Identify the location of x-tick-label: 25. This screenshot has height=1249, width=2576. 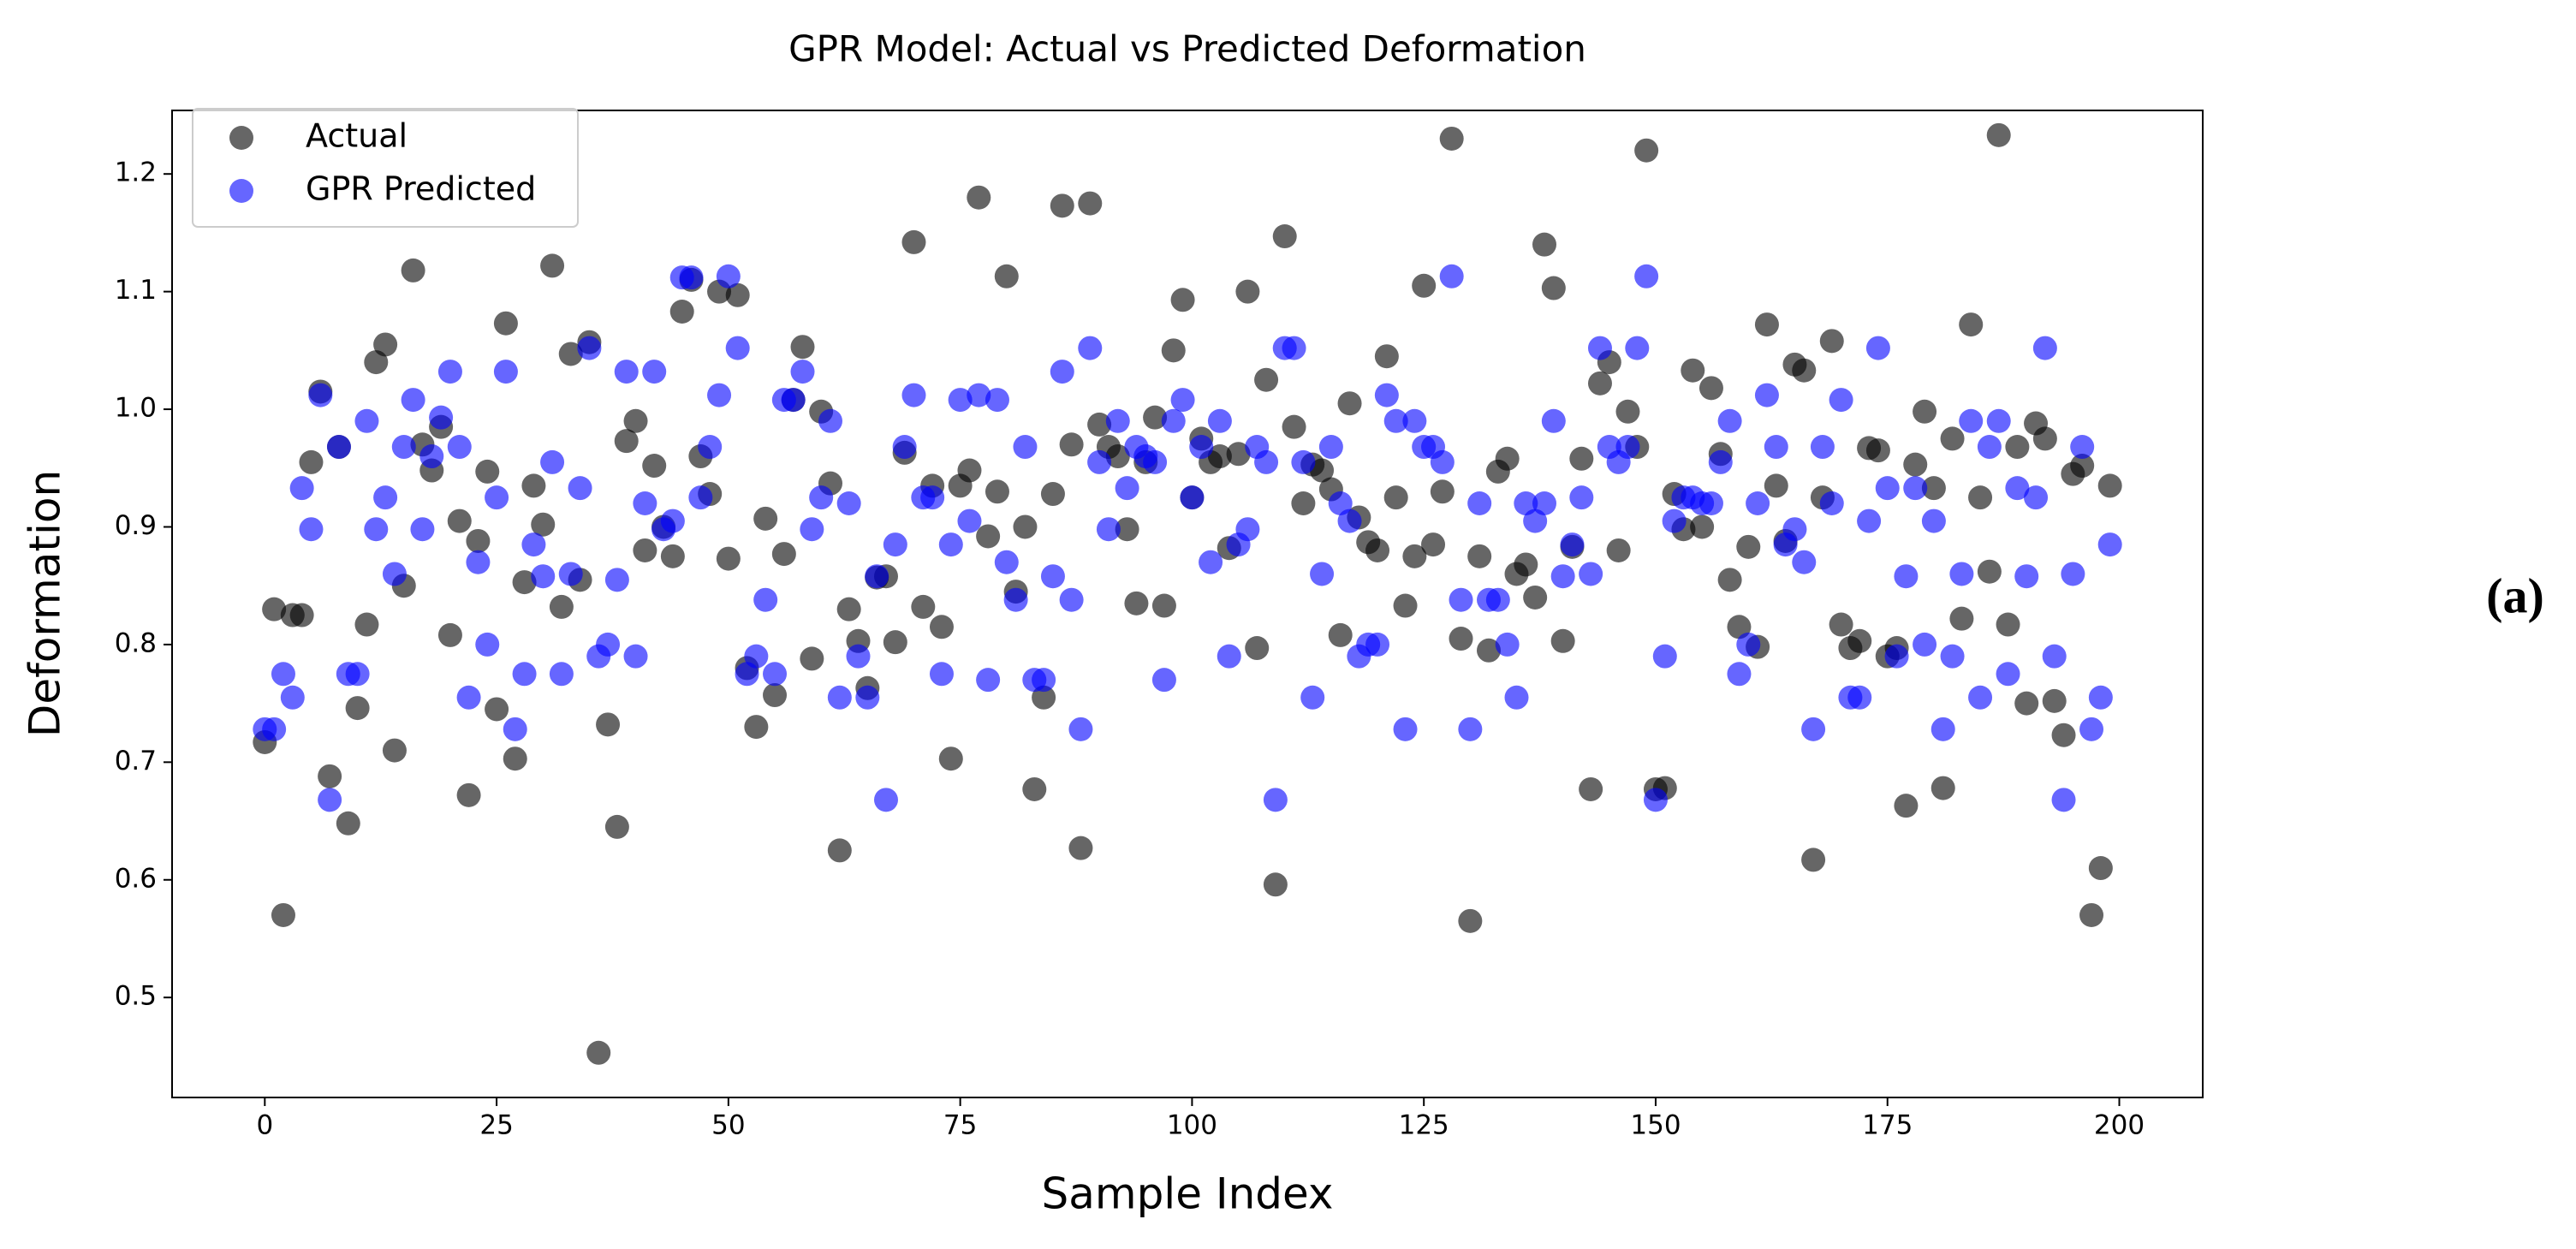
(496, 1125).